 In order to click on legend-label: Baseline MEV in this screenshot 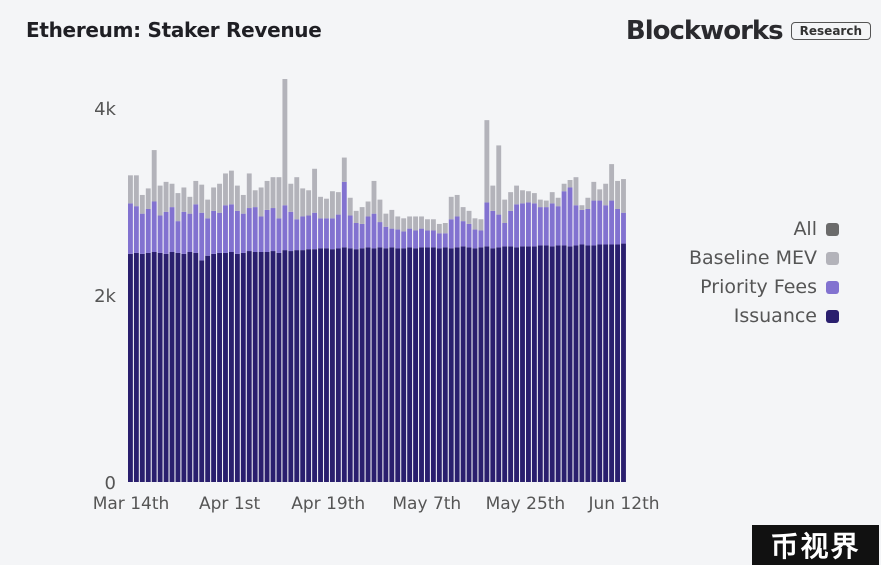, I will do `click(753, 258)`.